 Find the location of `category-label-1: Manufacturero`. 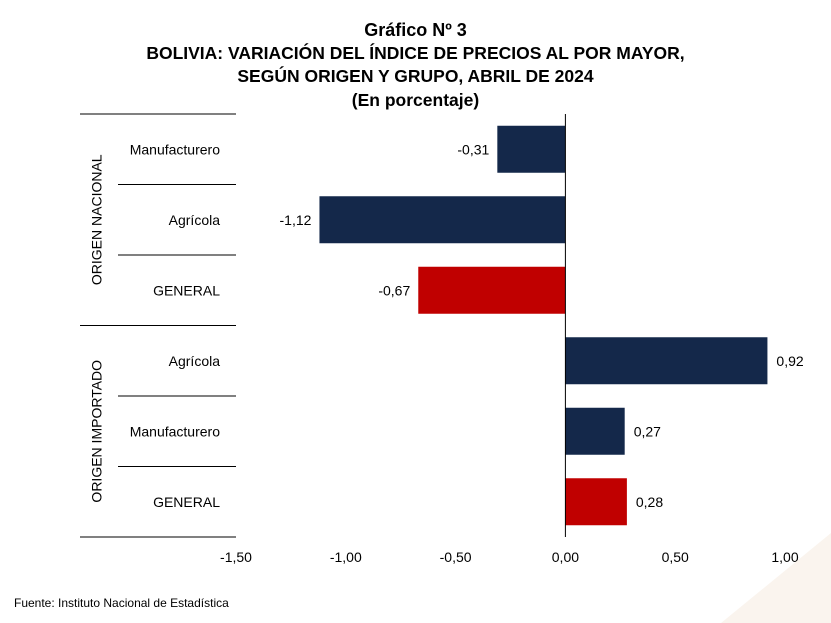

category-label-1: Manufacturero is located at coordinates (175, 149).